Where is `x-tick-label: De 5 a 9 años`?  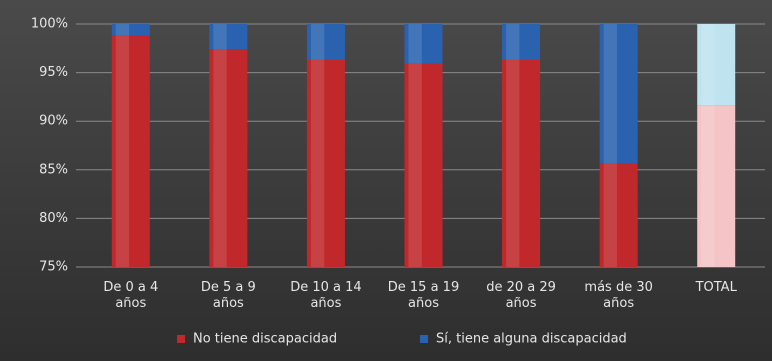
x-tick-label: De 5 a 9 años is located at coordinates (228, 295).